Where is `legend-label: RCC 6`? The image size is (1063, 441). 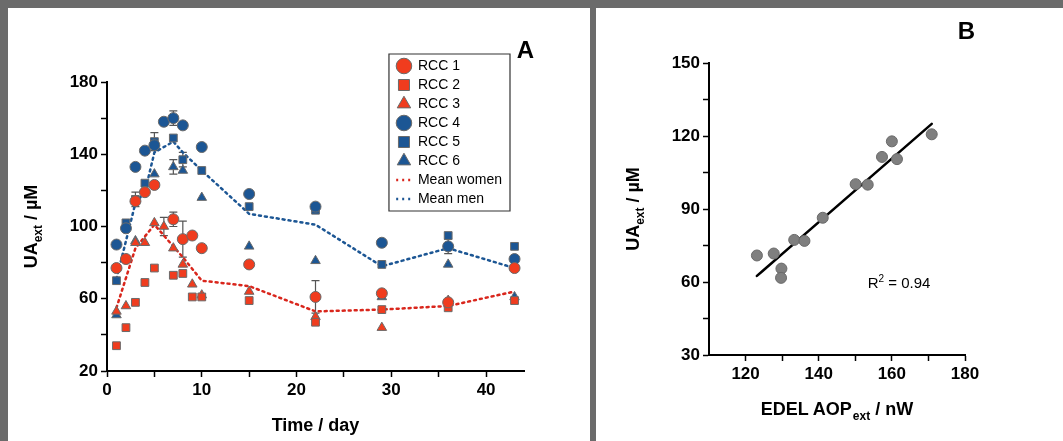 legend-label: RCC 6 is located at coordinates (439, 159).